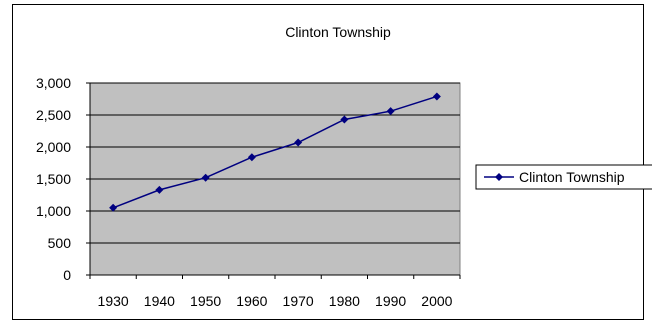 The height and width of the screenshot is (326, 652). Describe the element at coordinates (251, 301) in the screenshot. I see `x-tick-label: 1960` at that location.